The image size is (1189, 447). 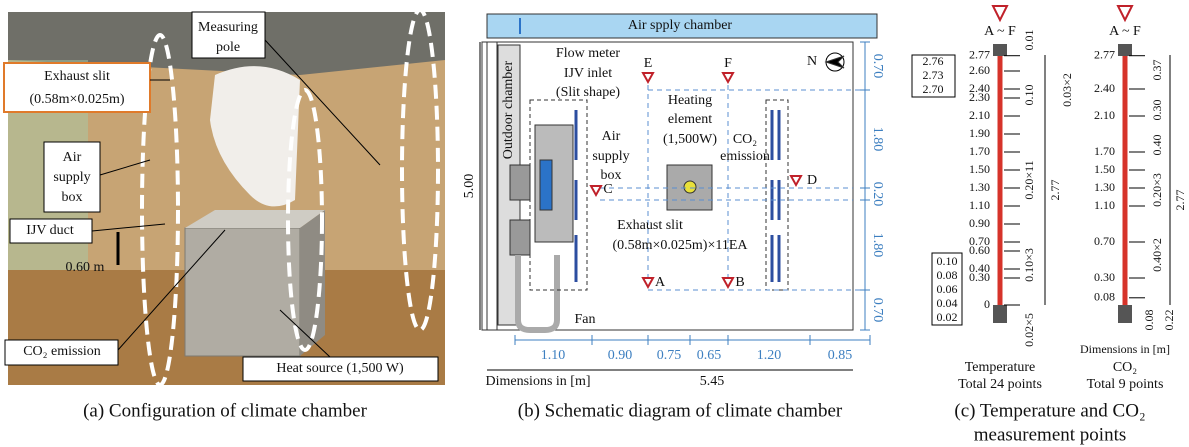 I want to click on diagram-label: CO₂, so click(x=745, y=139).